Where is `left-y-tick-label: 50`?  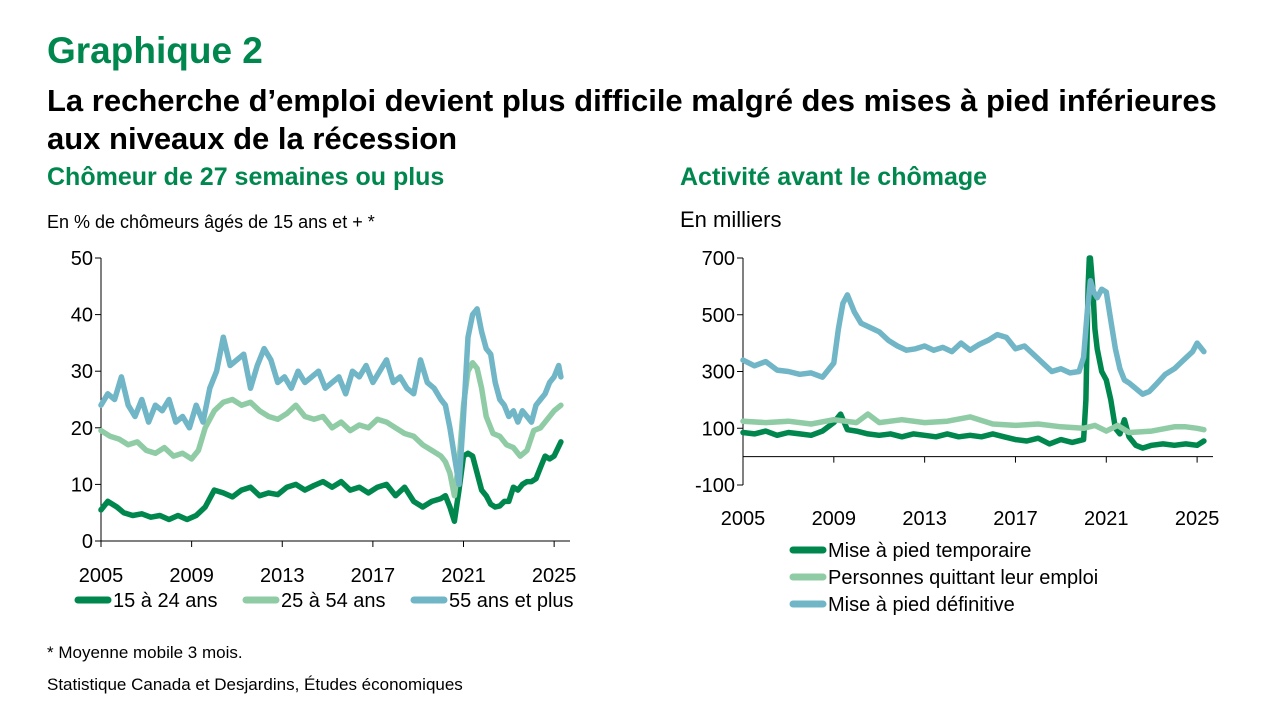 left-y-tick-label: 50 is located at coordinates (82, 259).